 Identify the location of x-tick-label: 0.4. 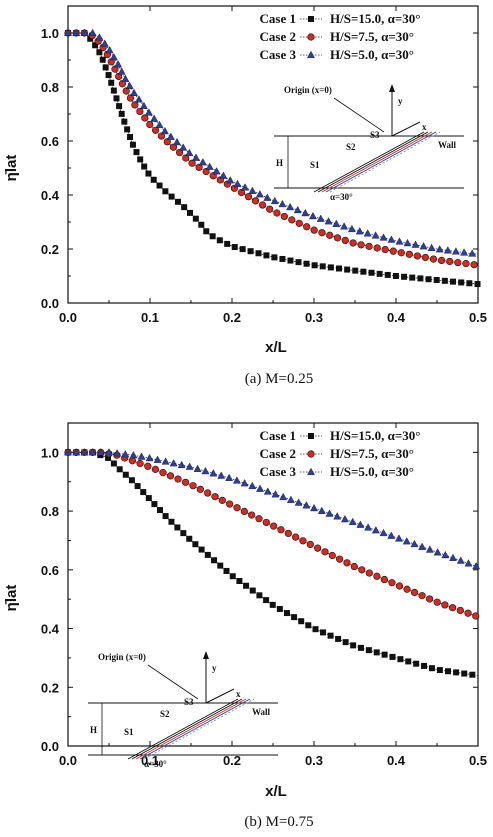
(396, 760).